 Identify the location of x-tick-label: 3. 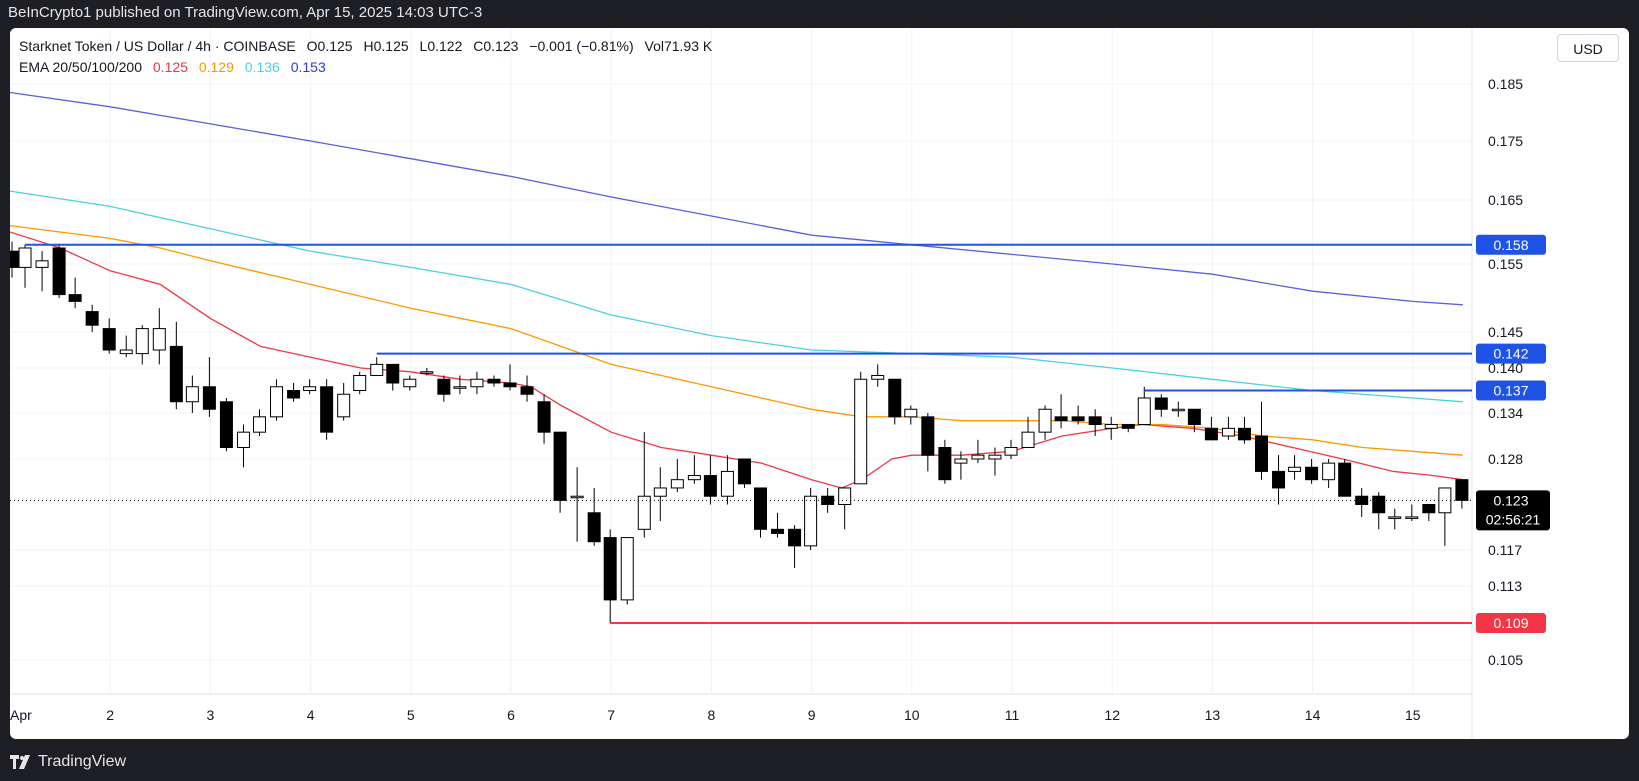
(211, 715).